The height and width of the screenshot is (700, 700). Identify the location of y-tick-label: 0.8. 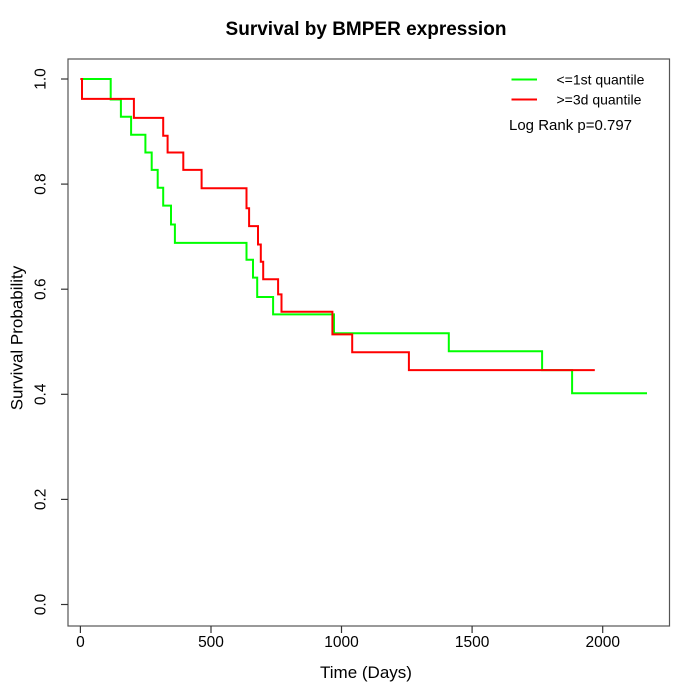
(41, 184).